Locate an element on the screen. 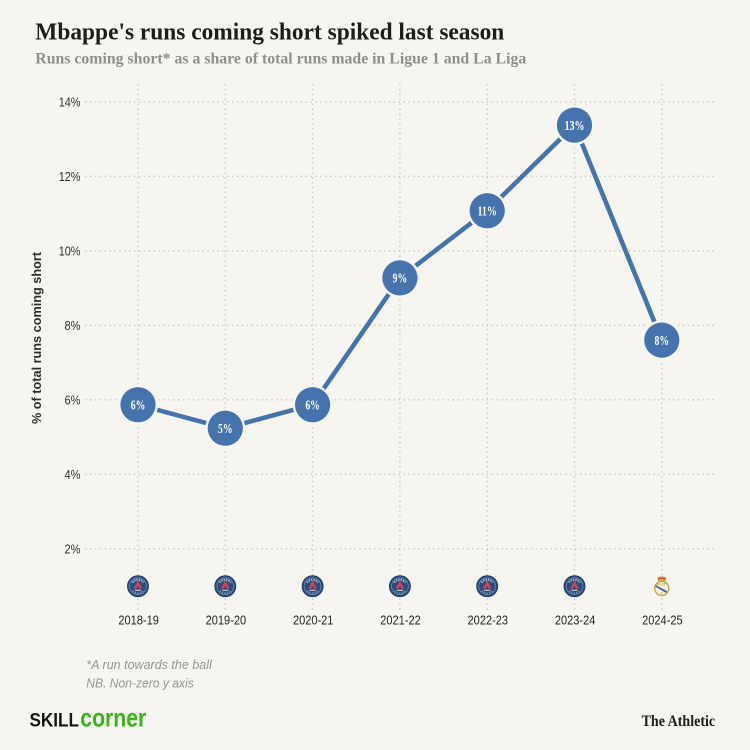 This screenshot has width=750, height=750. svg-text: 2023-24 is located at coordinates (575, 619).